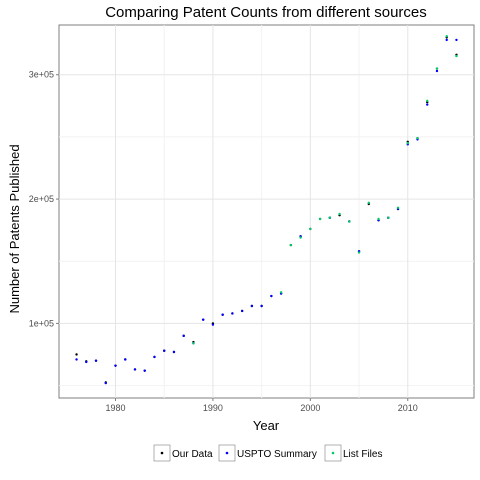 Image resolution: width=480 pixels, height=480 pixels. I want to click on y-axis-ticks: 1e+05 2e+05 3e+05, so click(44, 199).